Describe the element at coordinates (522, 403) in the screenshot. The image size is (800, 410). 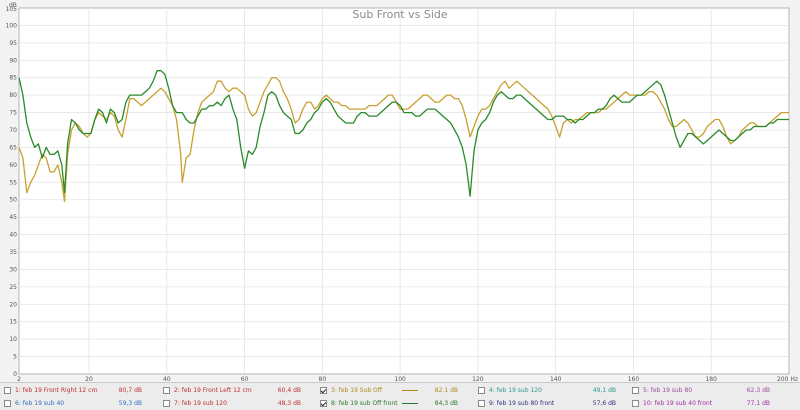
I see `legend-label: 9: feb 19 sub 80 front` at that location.